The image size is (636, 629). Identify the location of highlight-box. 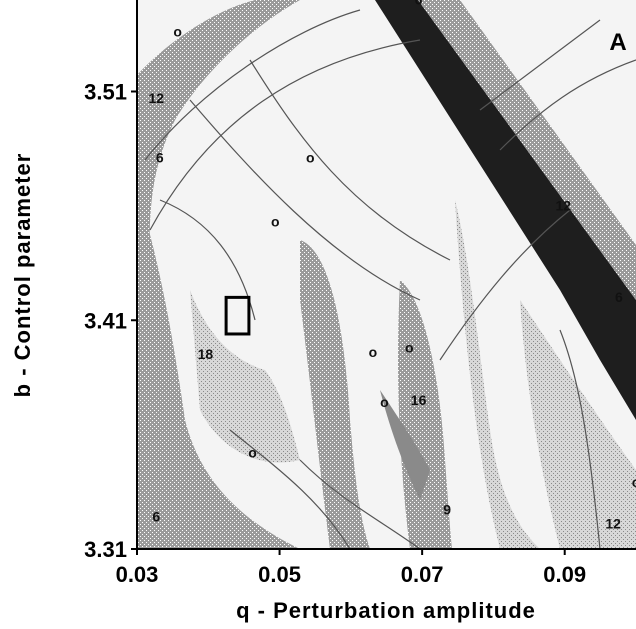
(237, 315).